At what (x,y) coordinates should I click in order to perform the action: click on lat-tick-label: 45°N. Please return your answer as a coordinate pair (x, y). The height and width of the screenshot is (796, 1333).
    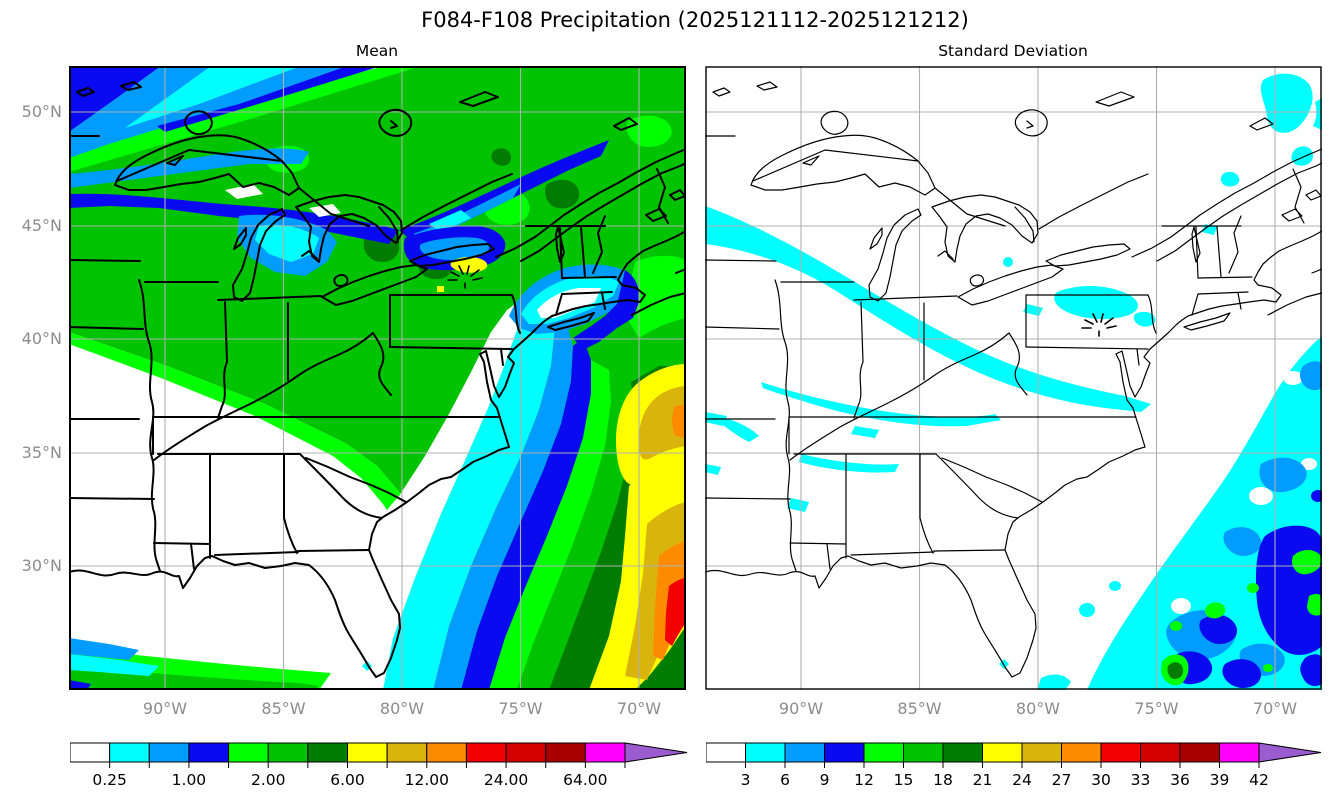
    Looking at the image, I should click on (41, 225).